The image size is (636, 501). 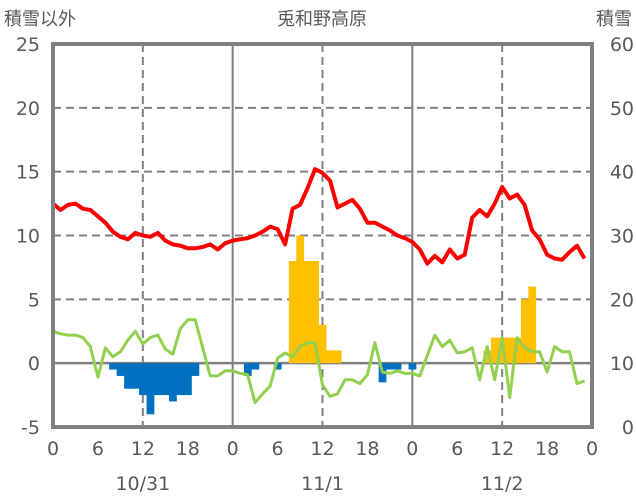 I want to click on y-right-tick-label: 40, so click(x=622, y=173).